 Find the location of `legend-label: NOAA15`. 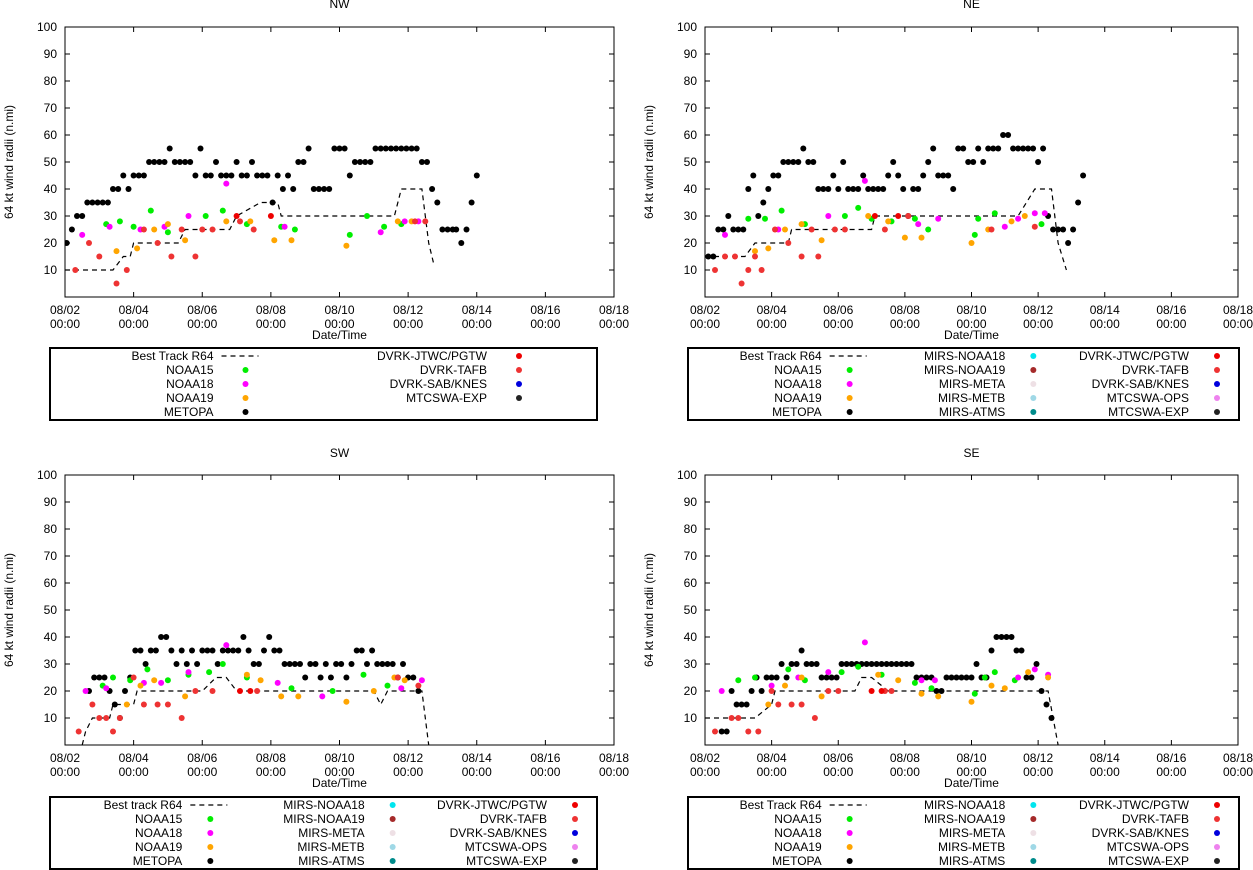

legend-label: NOAA15 is located at coordinates (798, 370).